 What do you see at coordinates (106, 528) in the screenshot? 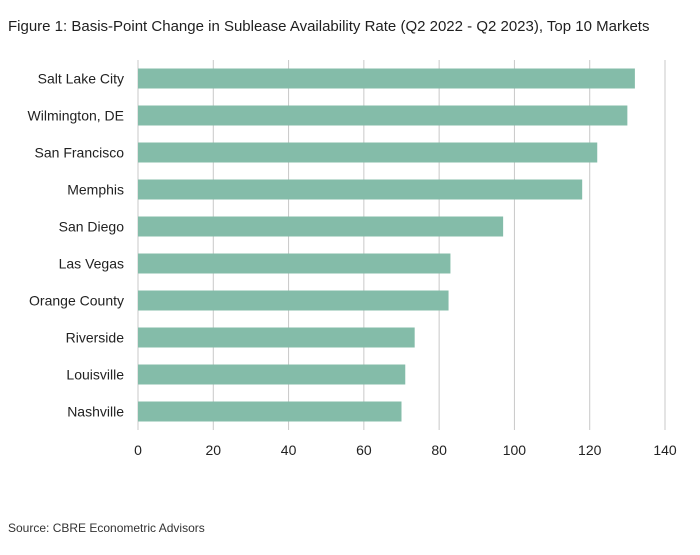
I see `source-note: Source: CBRE Econometric Advisors` at bounding box center [106, 528].